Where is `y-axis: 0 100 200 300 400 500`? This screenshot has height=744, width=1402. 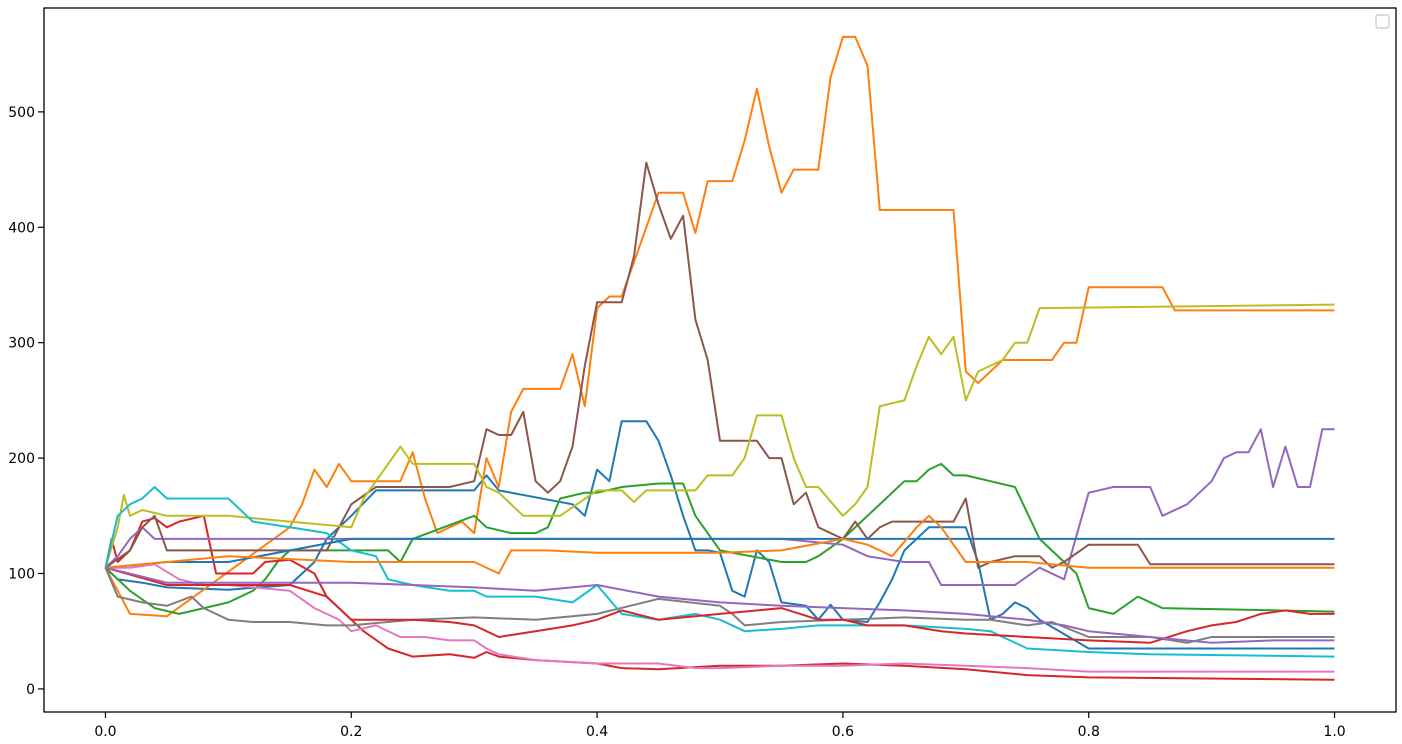 y-axis: 0 100 200 300 400 500 is located at coordinates (26, 401).